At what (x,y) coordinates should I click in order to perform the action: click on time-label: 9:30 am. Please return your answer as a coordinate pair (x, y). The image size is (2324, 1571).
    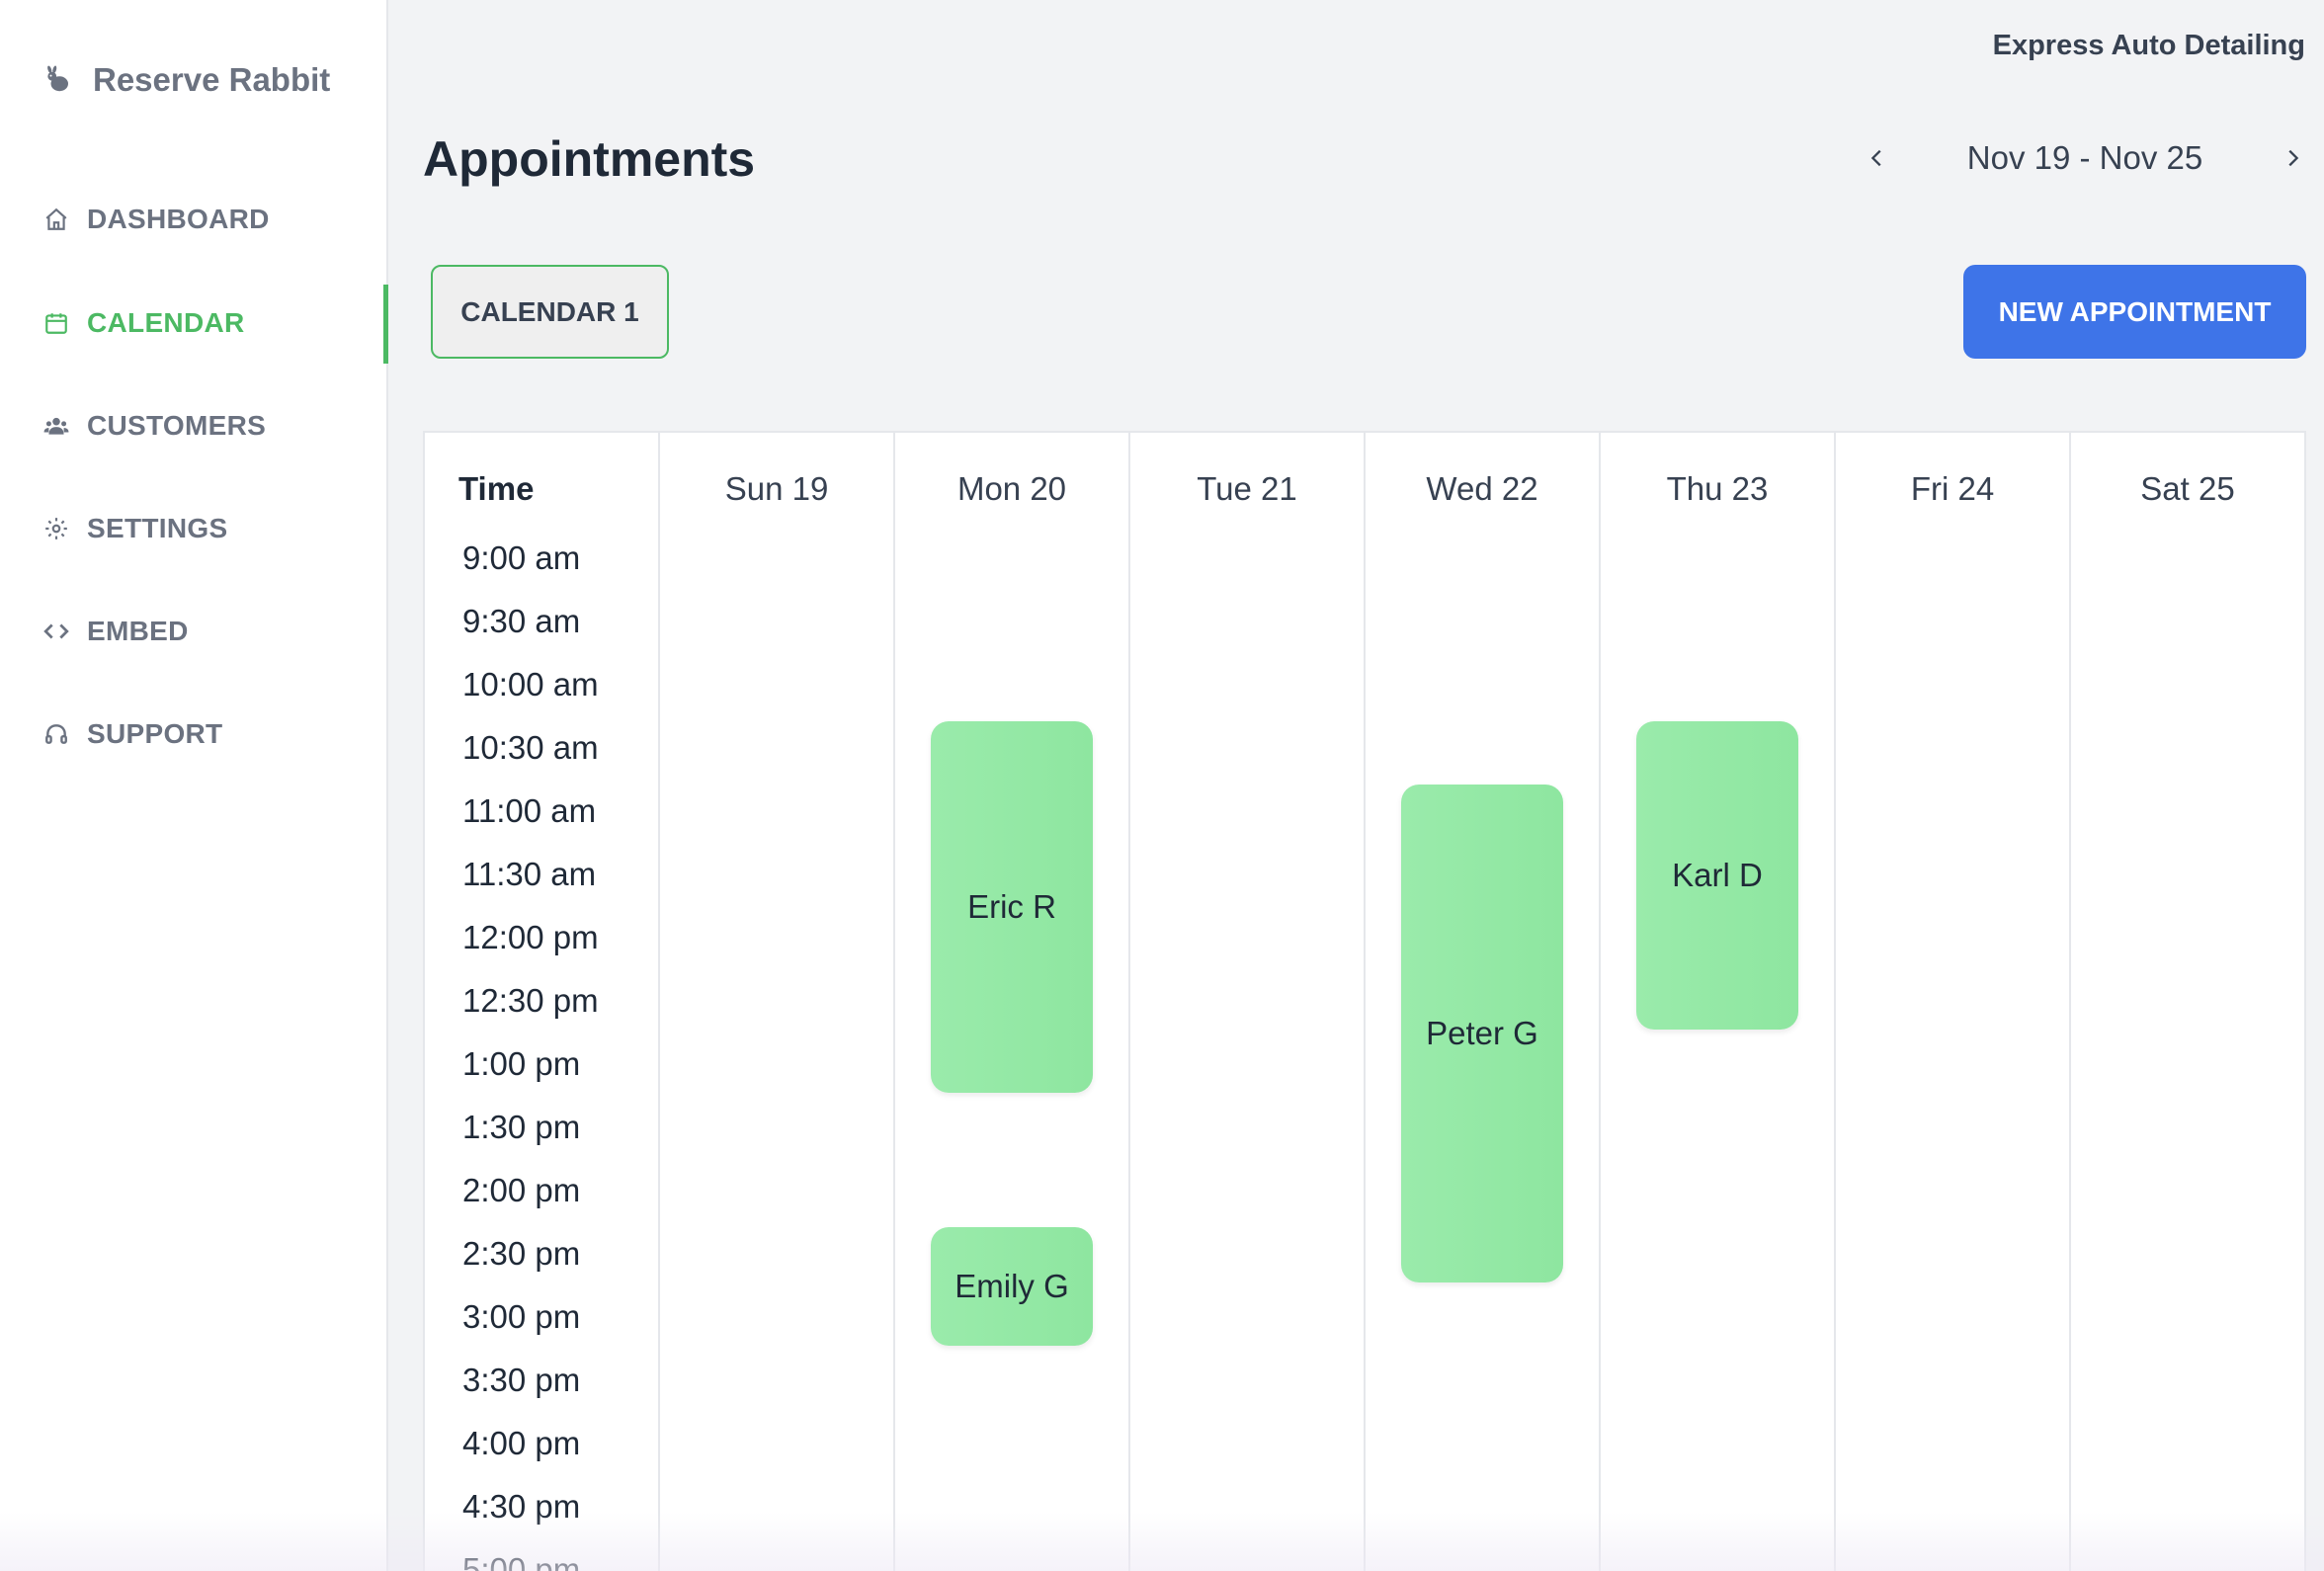
    Looking at the image, I should click on (521, 621).